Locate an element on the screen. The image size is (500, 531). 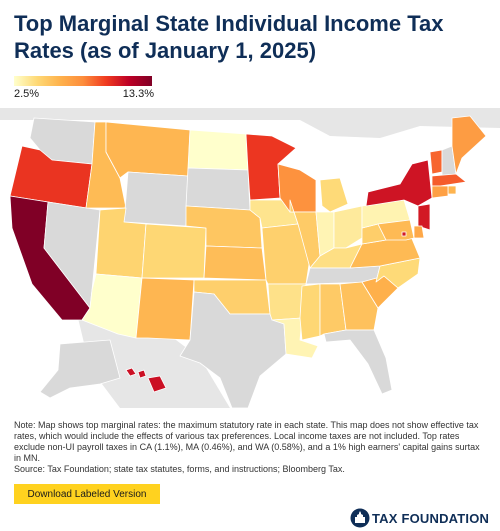
state-SD is located at coordinates (218, 189).